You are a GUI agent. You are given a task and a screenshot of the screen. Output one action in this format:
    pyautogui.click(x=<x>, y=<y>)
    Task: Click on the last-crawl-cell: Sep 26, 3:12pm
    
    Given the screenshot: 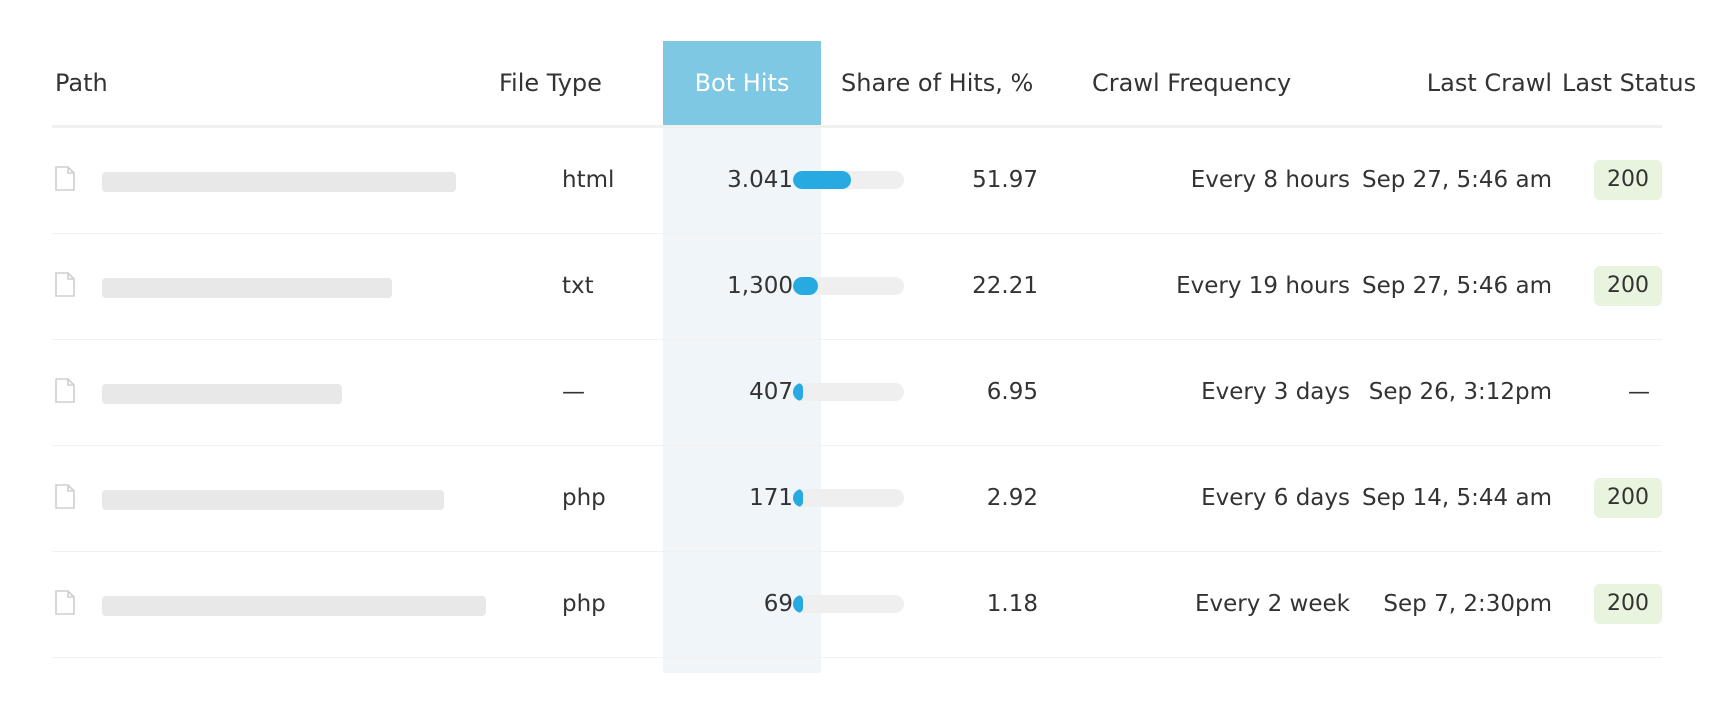 What is the action you would take?
    pyautogui.click(x=1460, y=392)
    